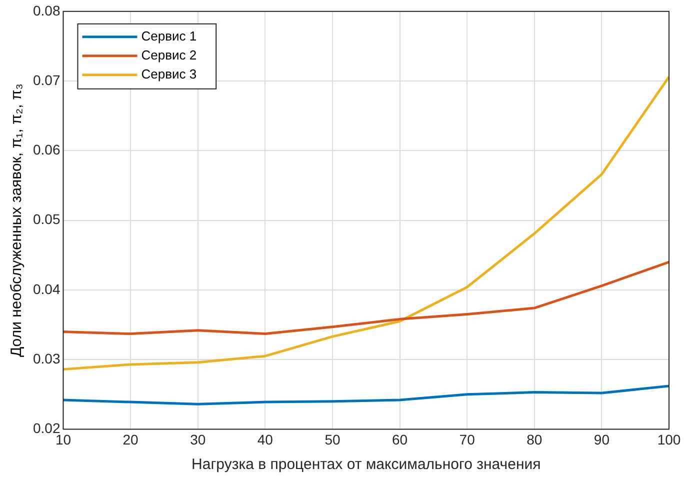 The width and height of the screenshot is (691, 482). What do you see at coordinates (46, 10) in the screenshot?
I see `y-tick-label: 0.08` at bounding box center [46, 10].